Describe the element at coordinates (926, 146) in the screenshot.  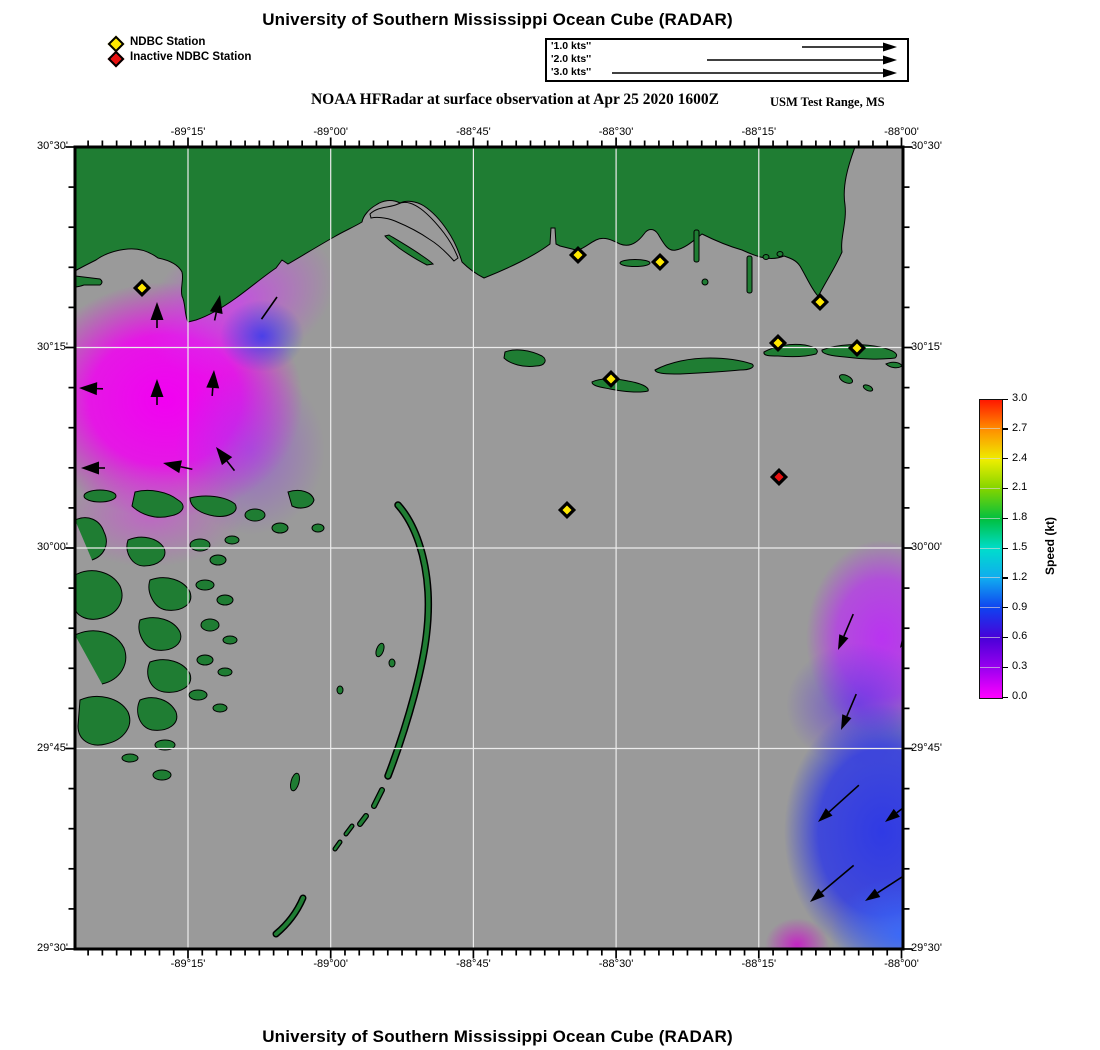
I see `axis-label-right: 30°30'` at that location.